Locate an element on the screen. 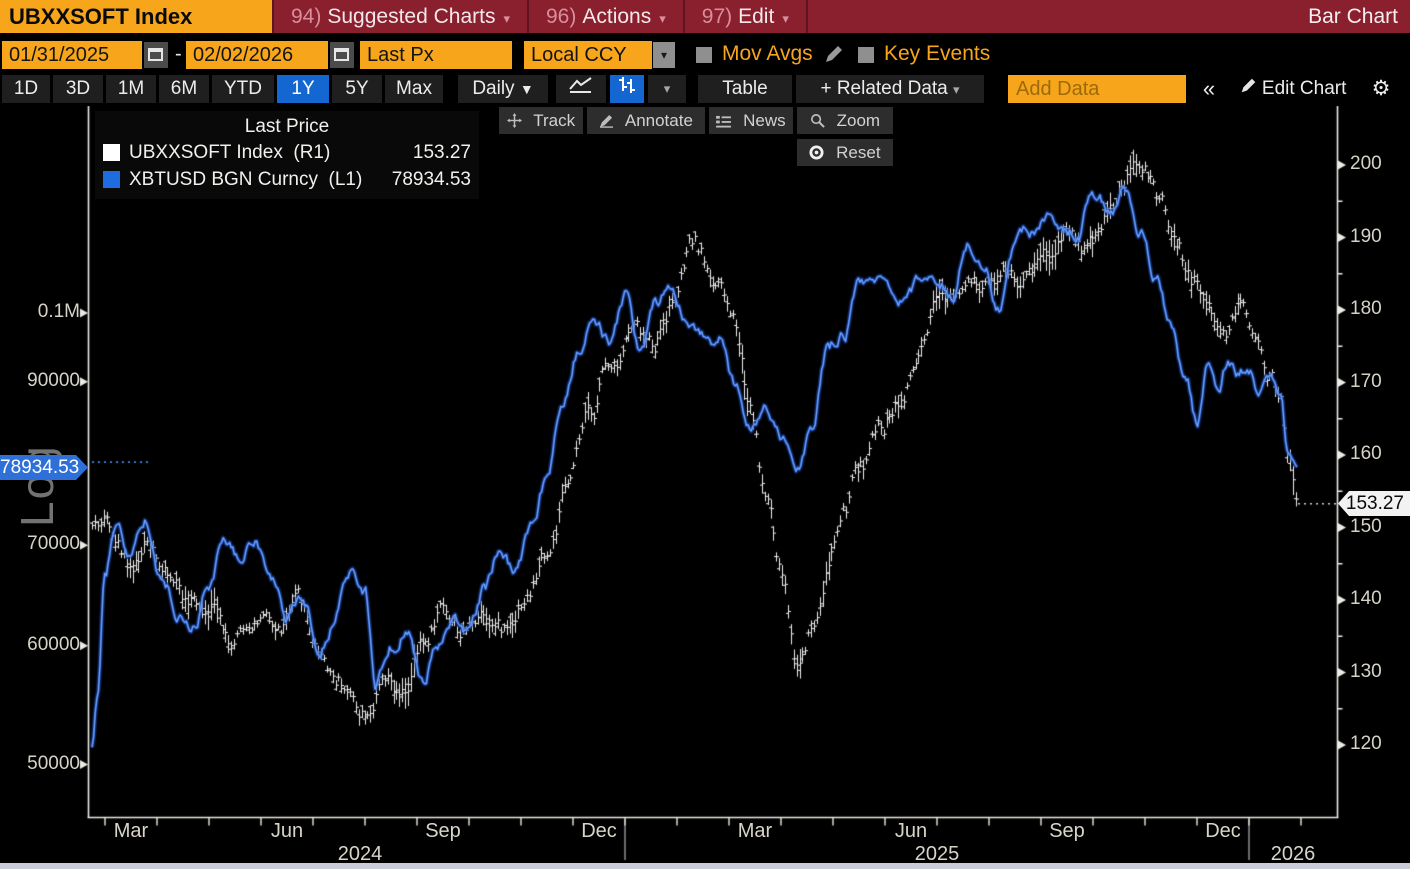 The image size is (1410, 869). tab-5y: 5Y is located at coordinates (357, 89).